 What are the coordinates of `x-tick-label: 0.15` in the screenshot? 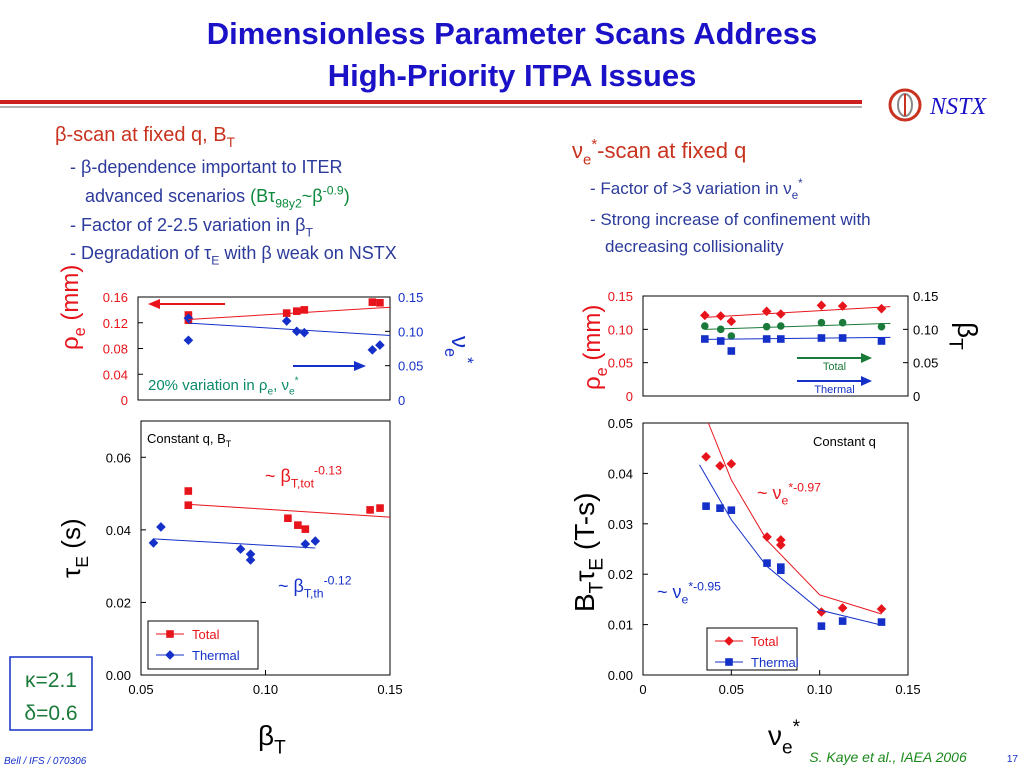 It's located at (907, 689).